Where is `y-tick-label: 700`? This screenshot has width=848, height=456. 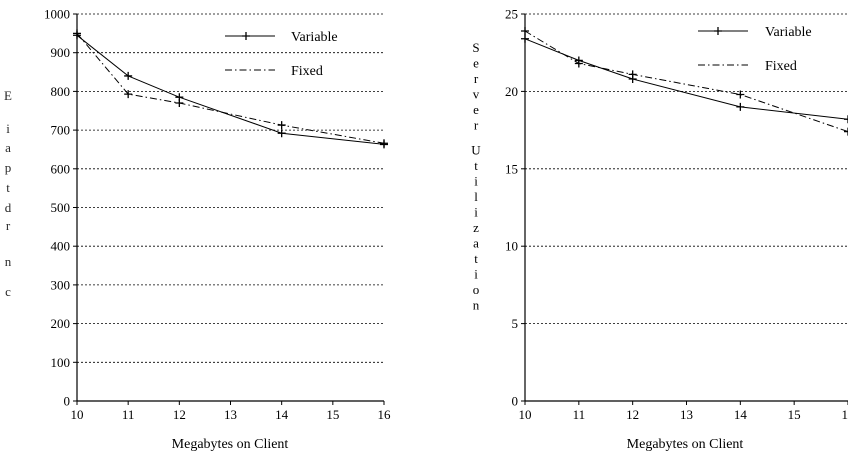
y-tick-label: 700 is located at coordinates (61, 130).